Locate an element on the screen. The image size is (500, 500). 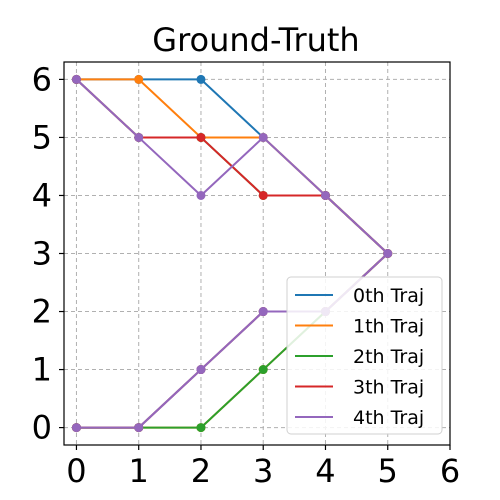
x-tick-label: 4 is located at coordinates (325, 471).